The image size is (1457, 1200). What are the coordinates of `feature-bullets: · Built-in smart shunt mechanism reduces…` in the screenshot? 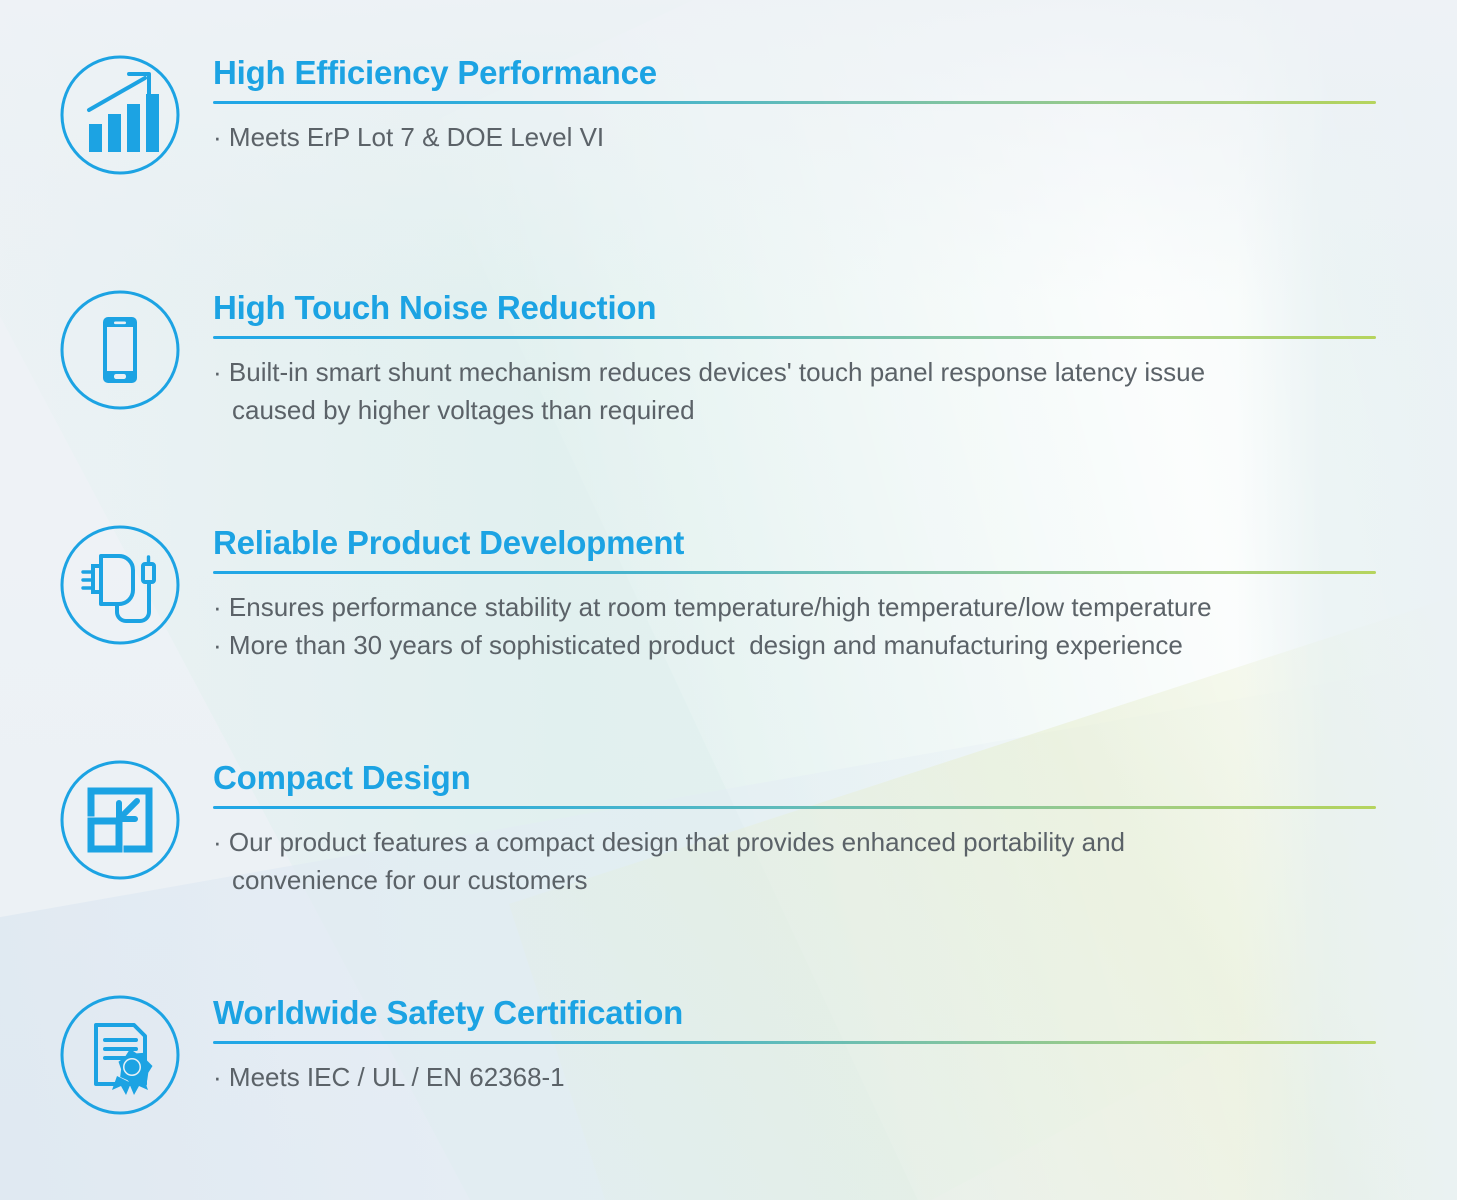 It's located at (798, 391).